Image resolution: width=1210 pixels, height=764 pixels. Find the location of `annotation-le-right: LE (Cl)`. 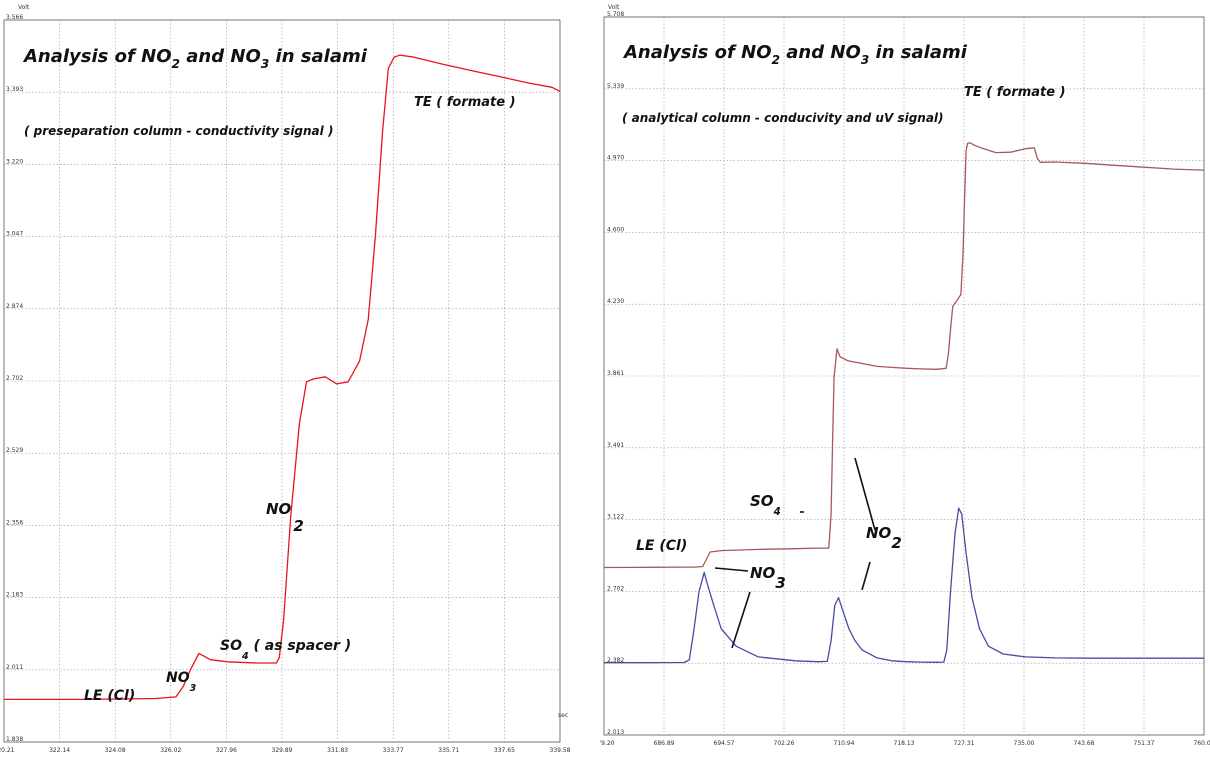

annotation-le-right: LE (Cl) is located at coordinates (661, 546).